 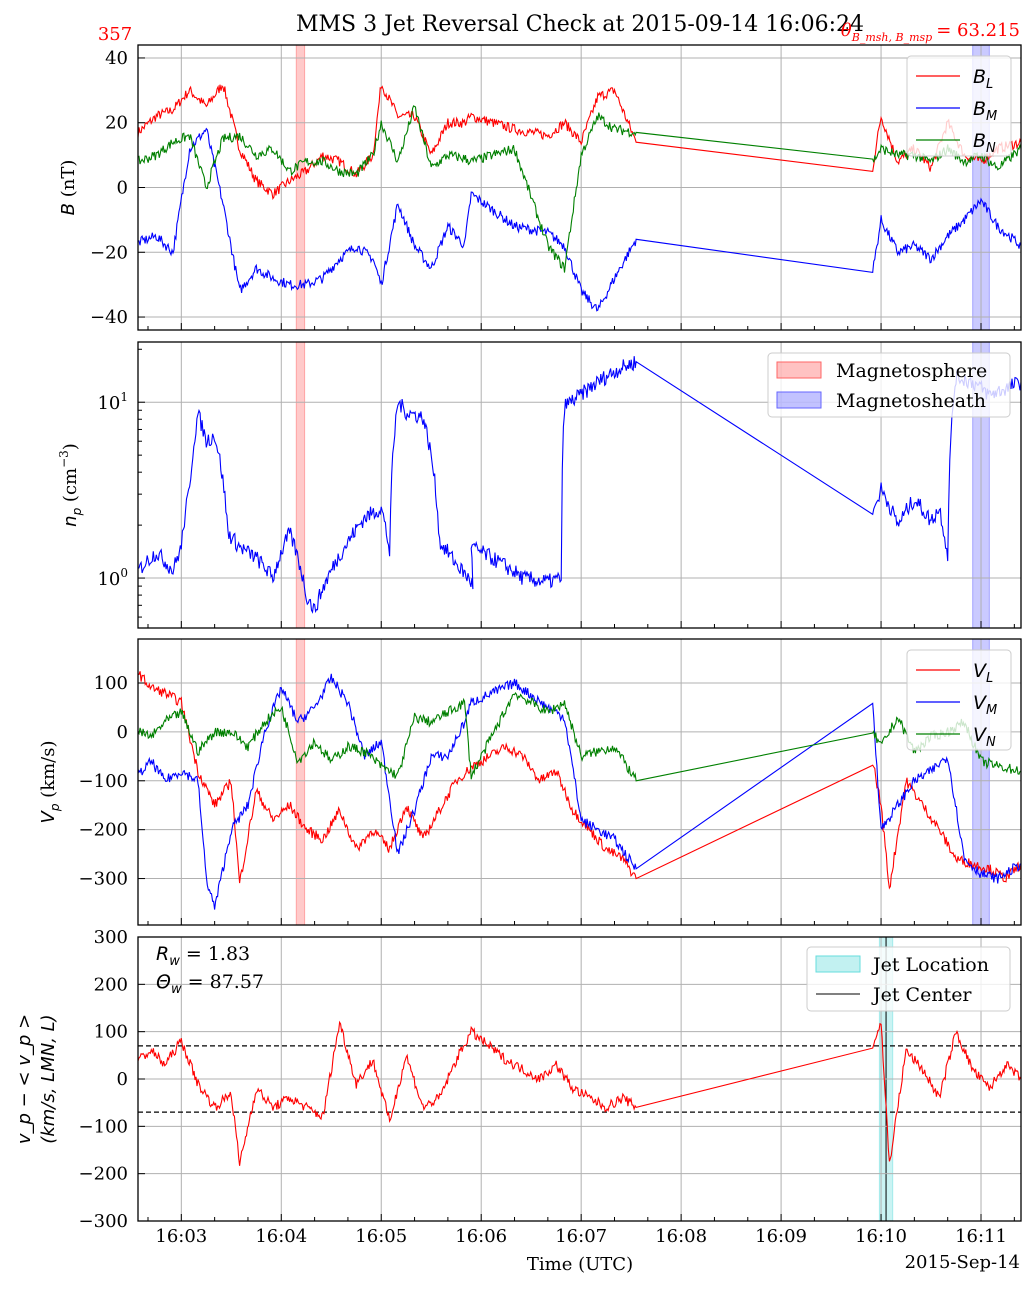 What do you see at coordinates (203, 956) in the screenshot?
I see `annotation-rw: Rw = 1.83` at bounding box center [203, 956].